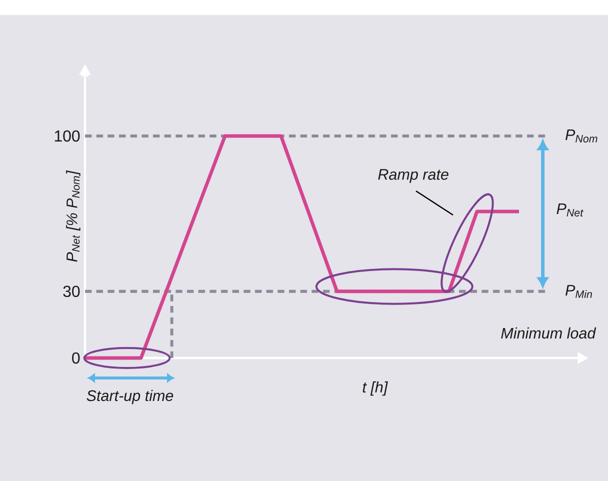 The width and height of the screenshot is (608, 481). Describe the element at coordinates (73, 216) in the screenshot. I see `y-axis-title: P$_{Net}$ [% P$_{Nom}$]` at that location.